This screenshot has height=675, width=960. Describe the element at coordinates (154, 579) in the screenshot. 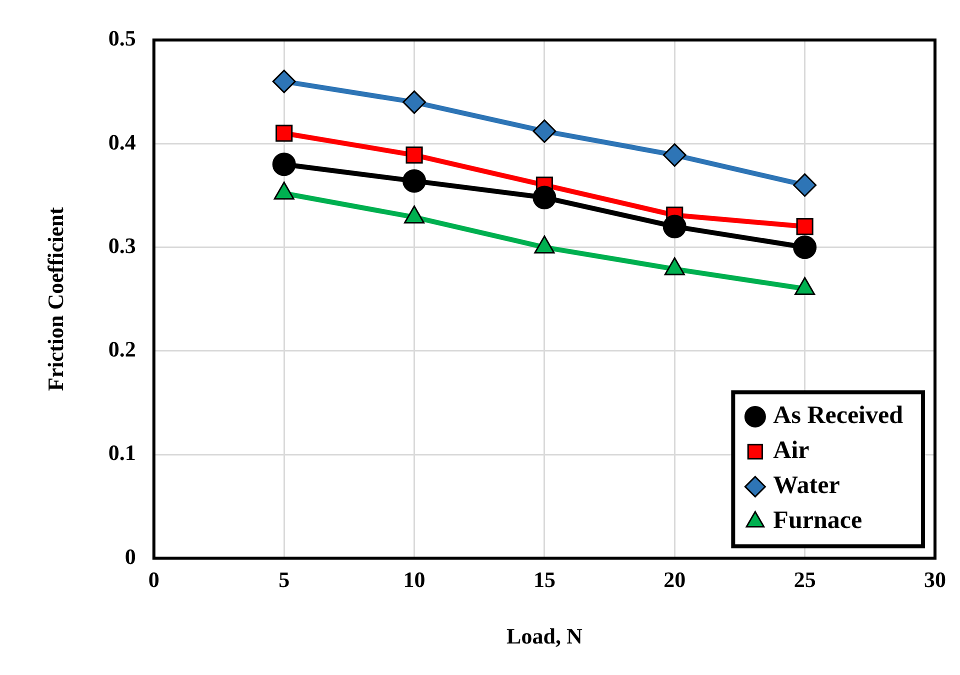

I see `x-tick-label: 0` at that location.